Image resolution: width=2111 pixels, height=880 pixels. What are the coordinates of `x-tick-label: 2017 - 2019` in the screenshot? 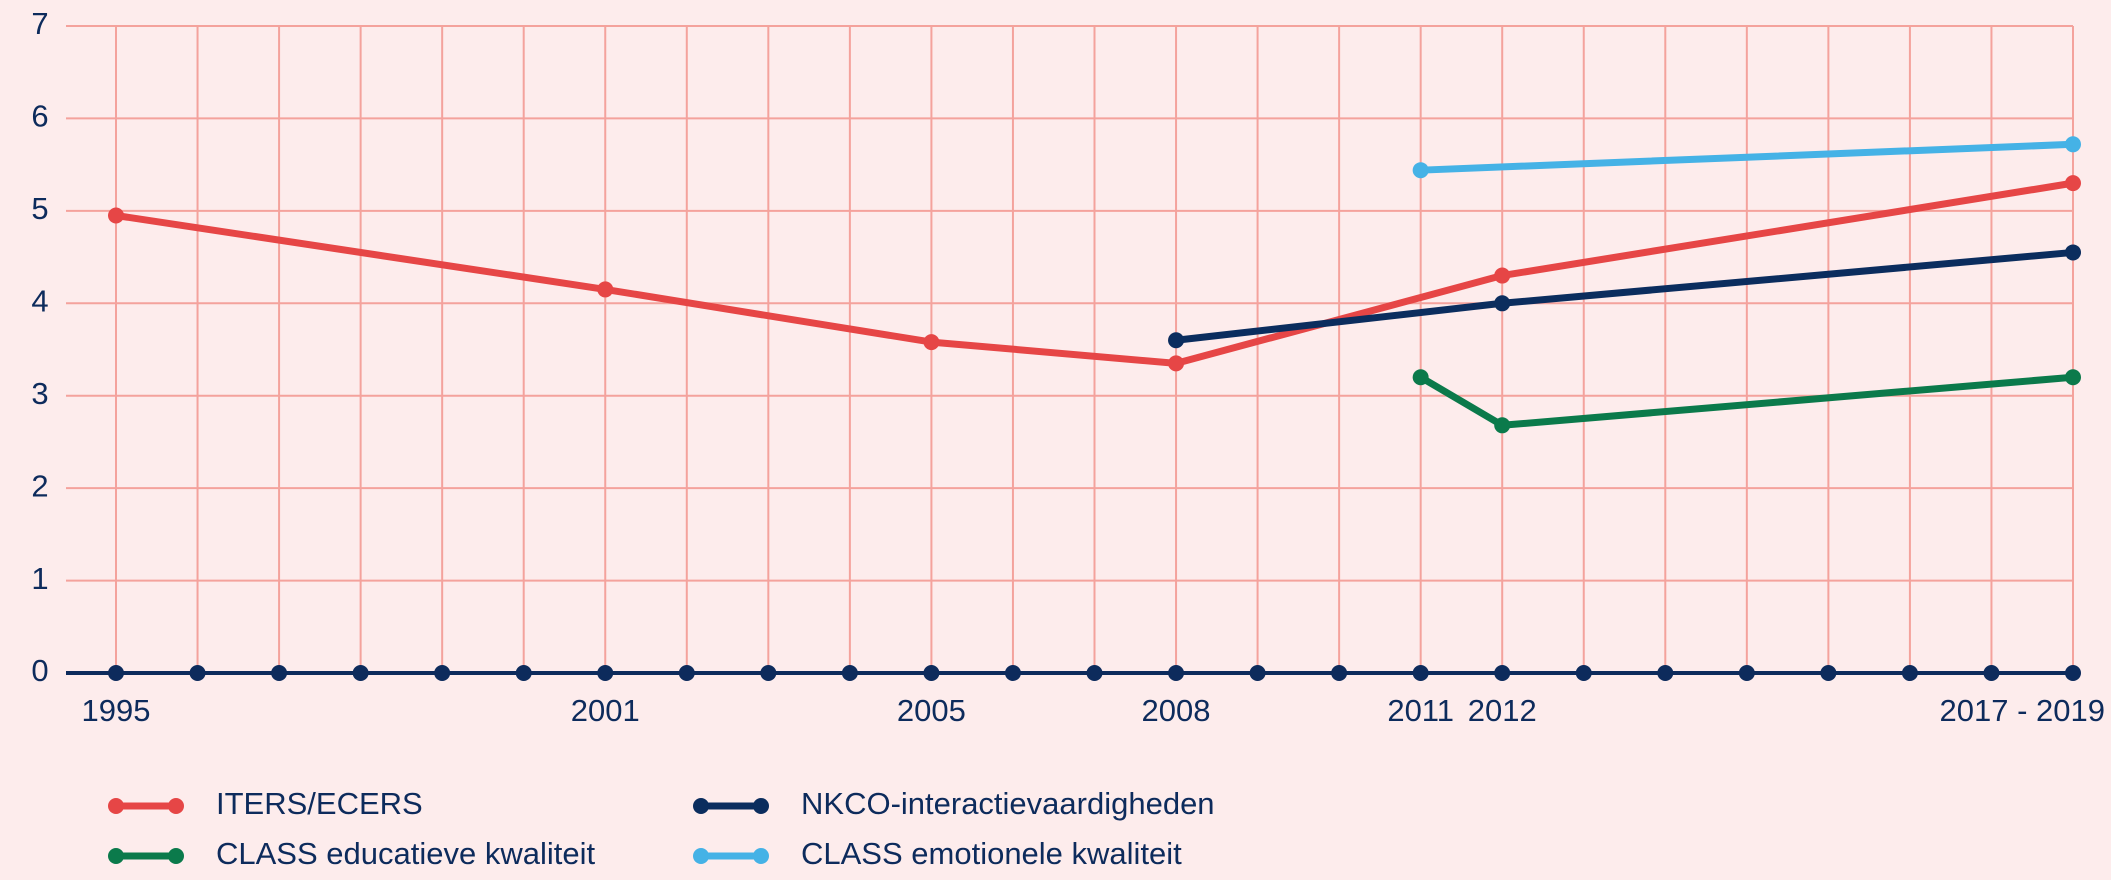 It's located at (2022, 710).